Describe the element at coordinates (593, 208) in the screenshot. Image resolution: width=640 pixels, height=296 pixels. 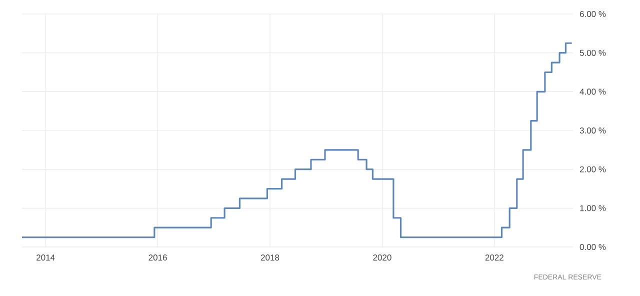
I see `y-tick-label: 1.00 %` at that location.